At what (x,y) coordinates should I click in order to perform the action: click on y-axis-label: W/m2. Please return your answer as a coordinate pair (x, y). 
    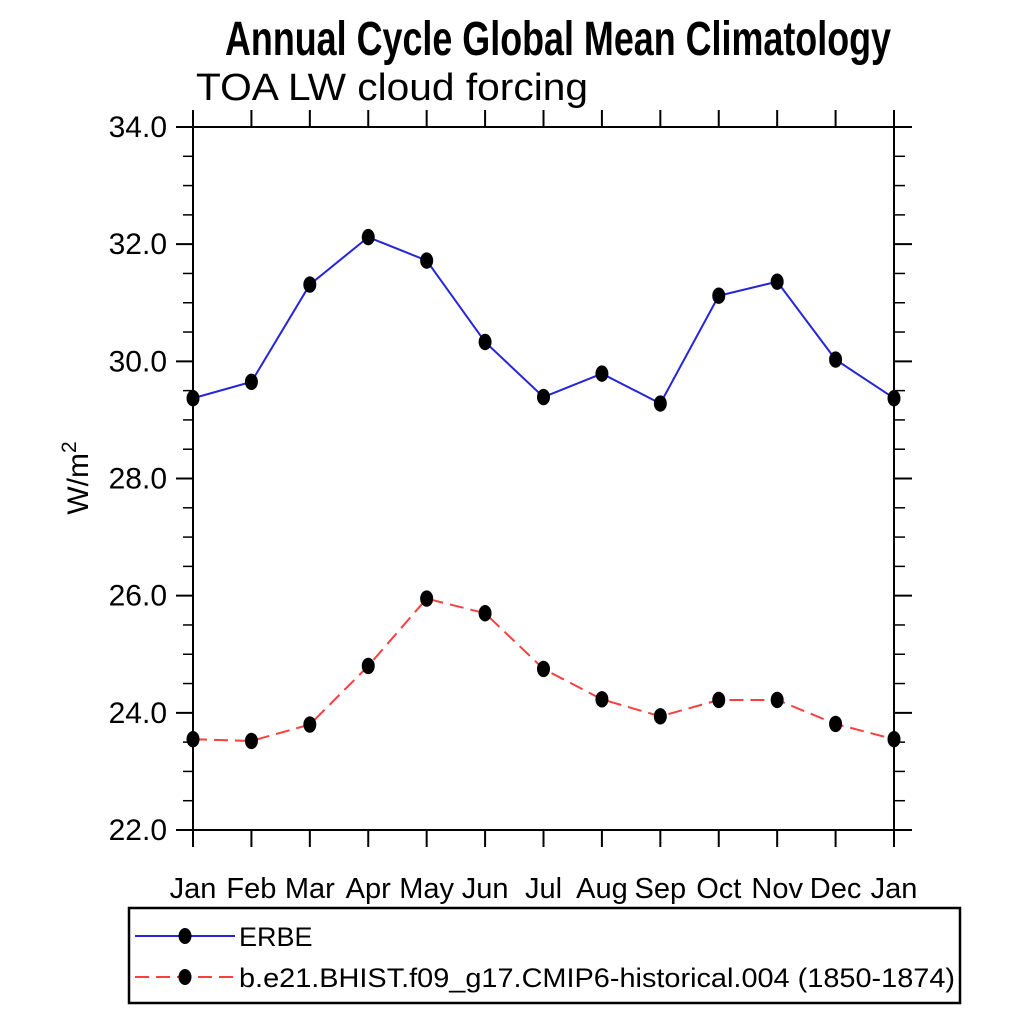
    Looking at the image, I should click on (76, 477).